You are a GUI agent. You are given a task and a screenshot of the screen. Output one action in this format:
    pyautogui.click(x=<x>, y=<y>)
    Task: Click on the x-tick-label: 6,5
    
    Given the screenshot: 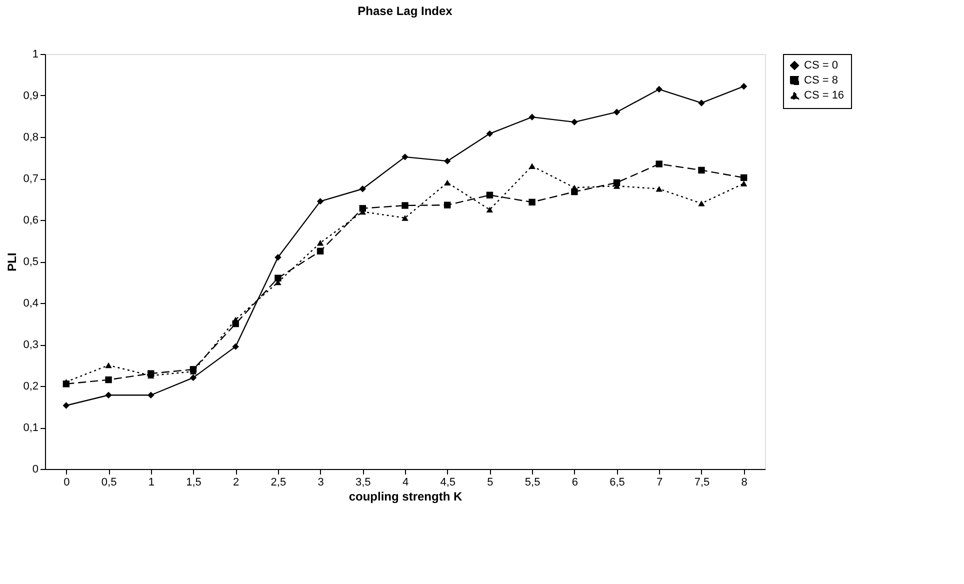 What is the action you would take?
    pyautogui.click(x=617, y=482)
    